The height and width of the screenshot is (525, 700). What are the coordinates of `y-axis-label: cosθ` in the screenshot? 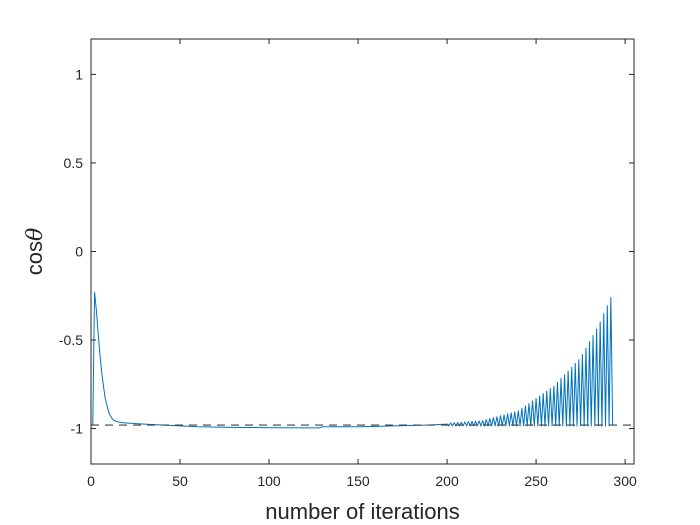 It's located at (35, 252).